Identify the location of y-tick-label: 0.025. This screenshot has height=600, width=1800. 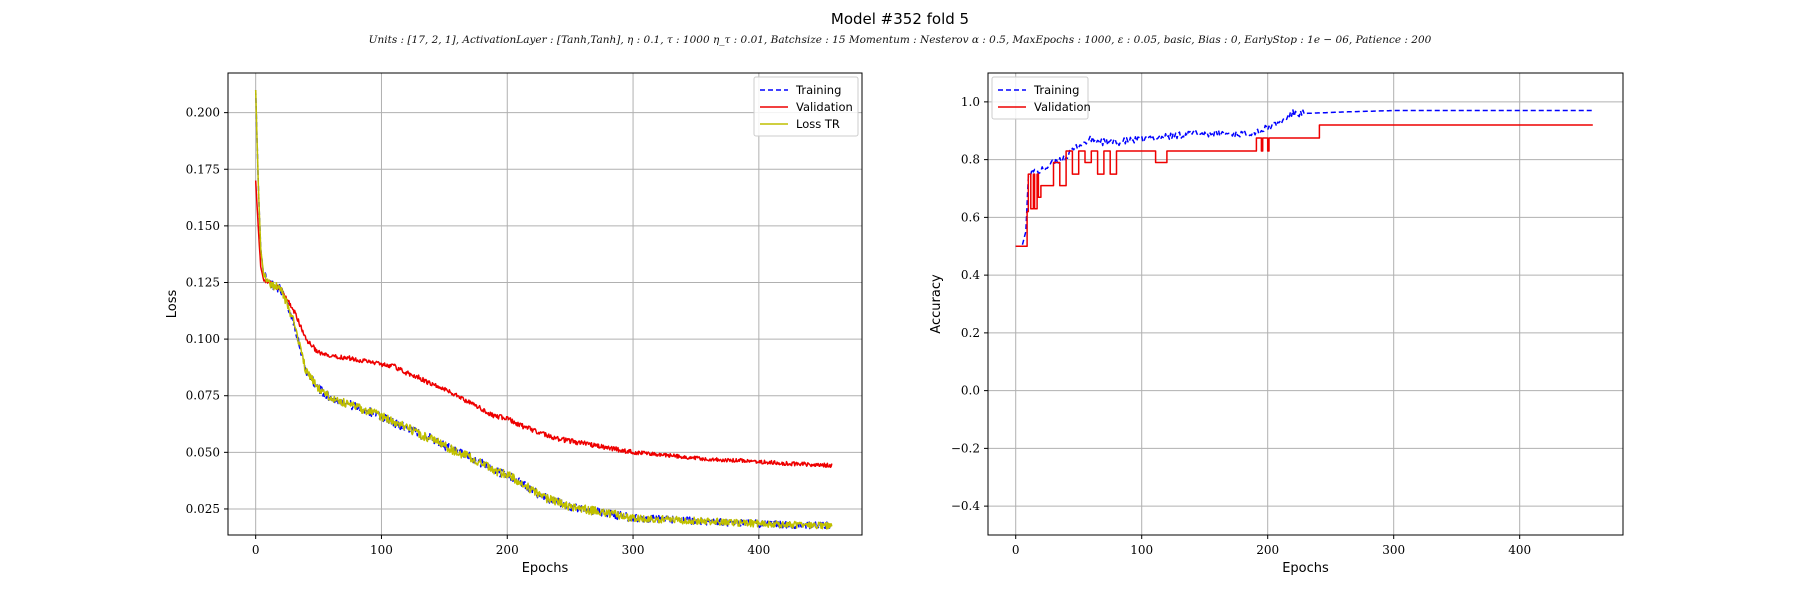
(203, 509).